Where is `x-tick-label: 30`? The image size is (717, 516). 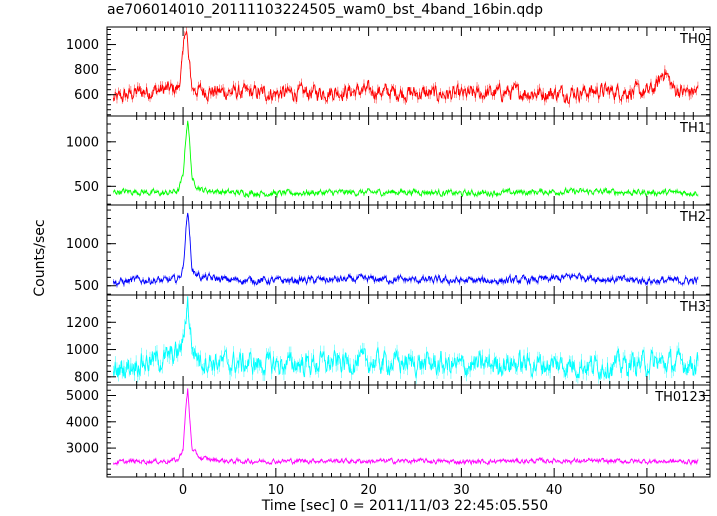 x-tick-label: 30 is located at coordinates (461, 490).